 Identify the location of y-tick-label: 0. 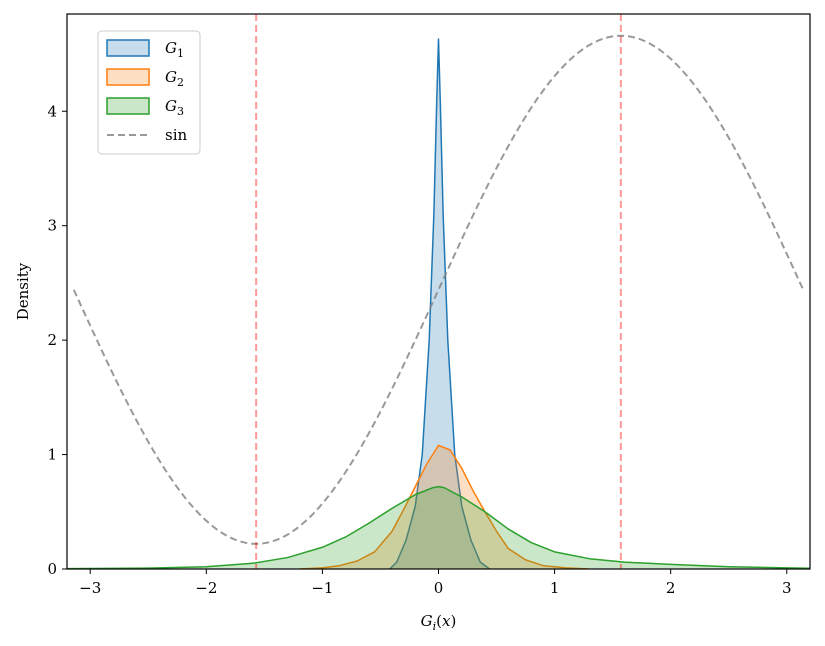
(52, 569).